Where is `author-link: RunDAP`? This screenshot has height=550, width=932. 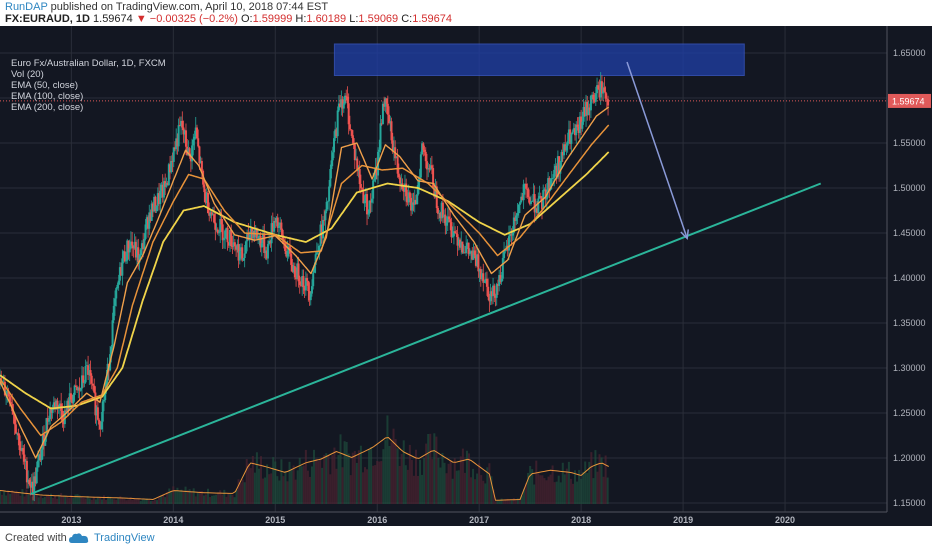
author-link: RunDAP is located at coordinates (26, 7).